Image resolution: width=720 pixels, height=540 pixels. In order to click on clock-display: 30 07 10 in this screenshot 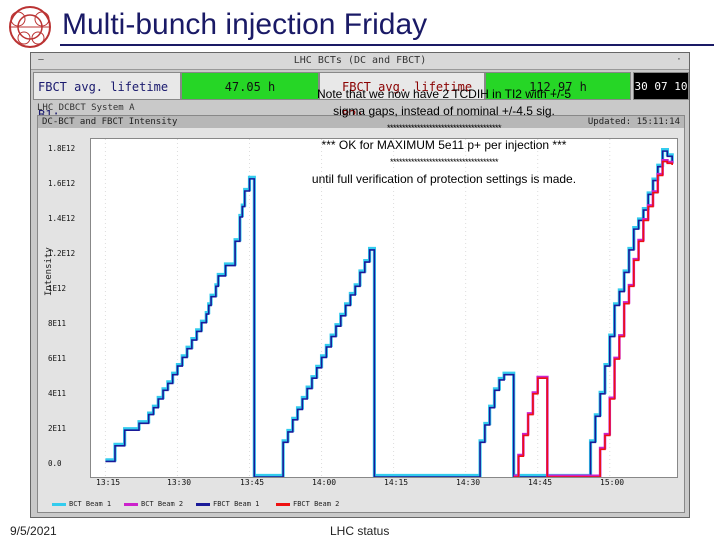, I will do `click(661, 86)`.